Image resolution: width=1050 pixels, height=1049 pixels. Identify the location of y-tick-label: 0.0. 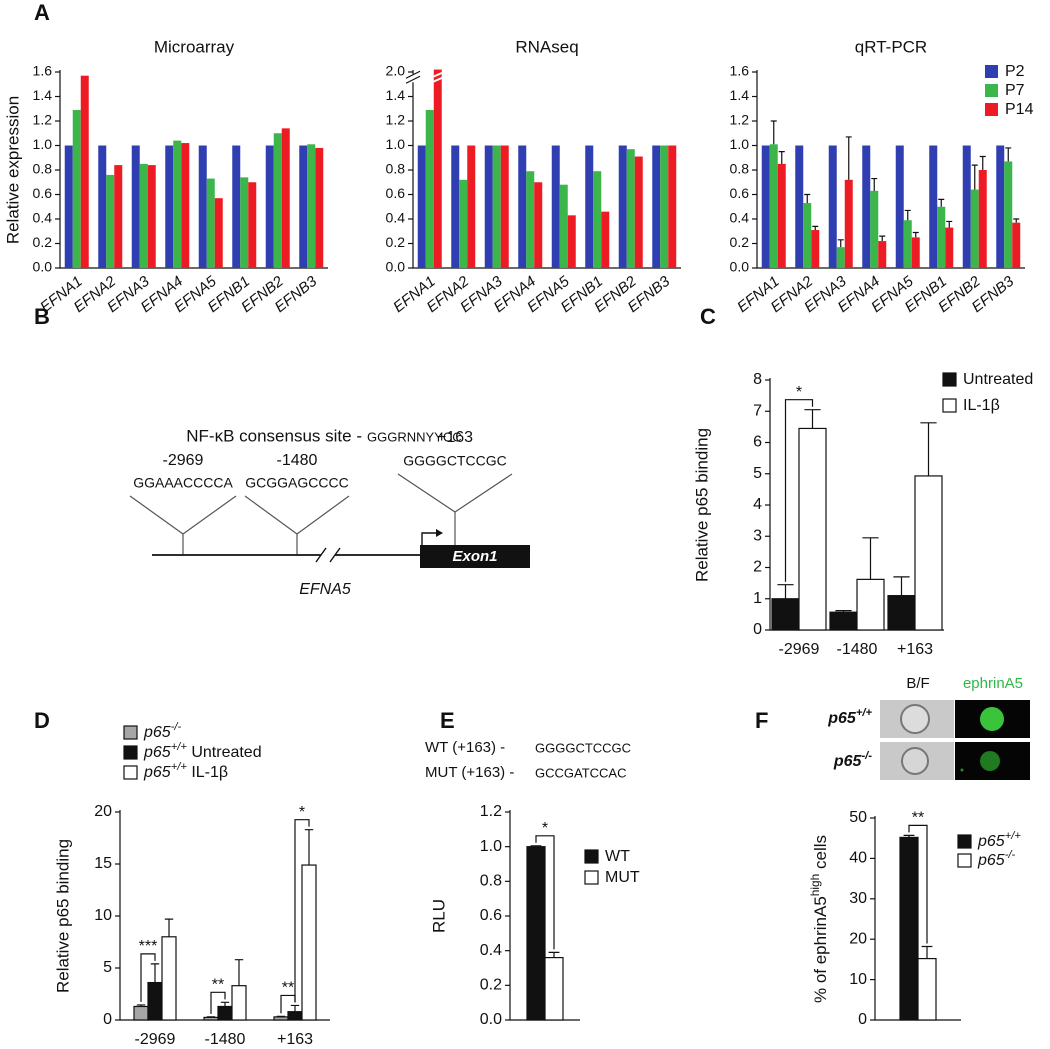
(740, 267).